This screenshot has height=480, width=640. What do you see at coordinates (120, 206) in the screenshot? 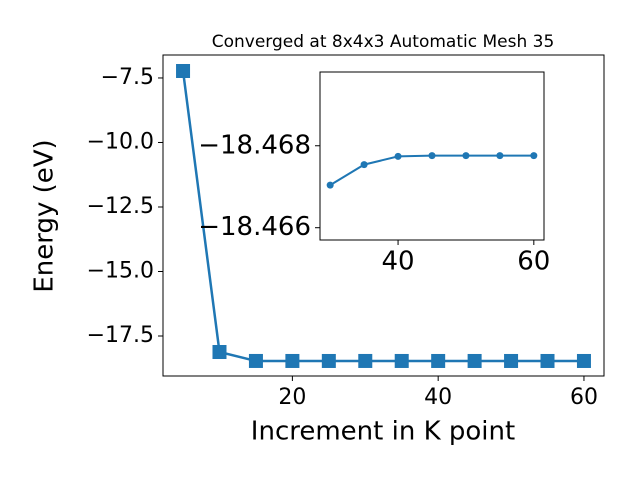
I see `y-tick-label: −12.5` at bounding box center [120, 206].